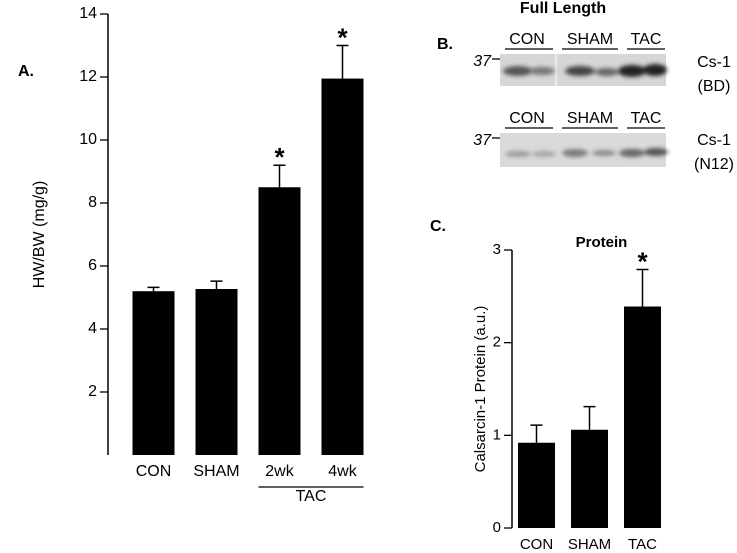 The width and height of the screenshot is (737, 553). What do you see at coordinates (642, 544) in the screenshot?
I see `x-tick-label: TAC` at bounding box center [642, 544].